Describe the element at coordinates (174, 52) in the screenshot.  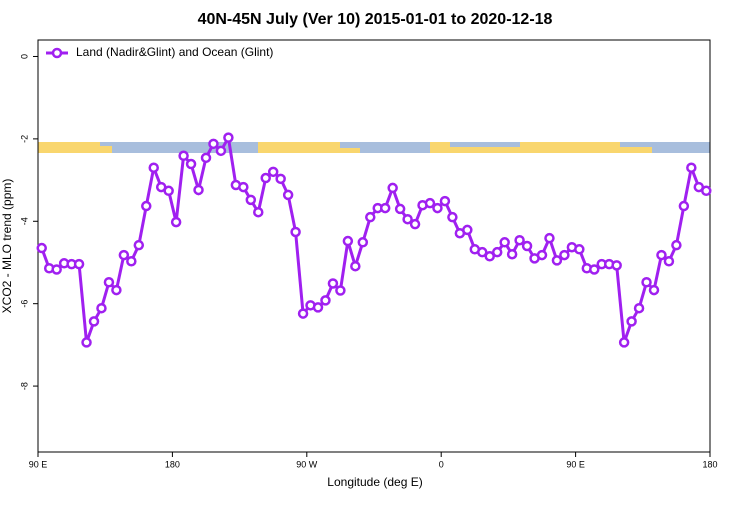
I see `legend-label: Land (Nadir&Glint) and Ocean (Glint)` at that location.